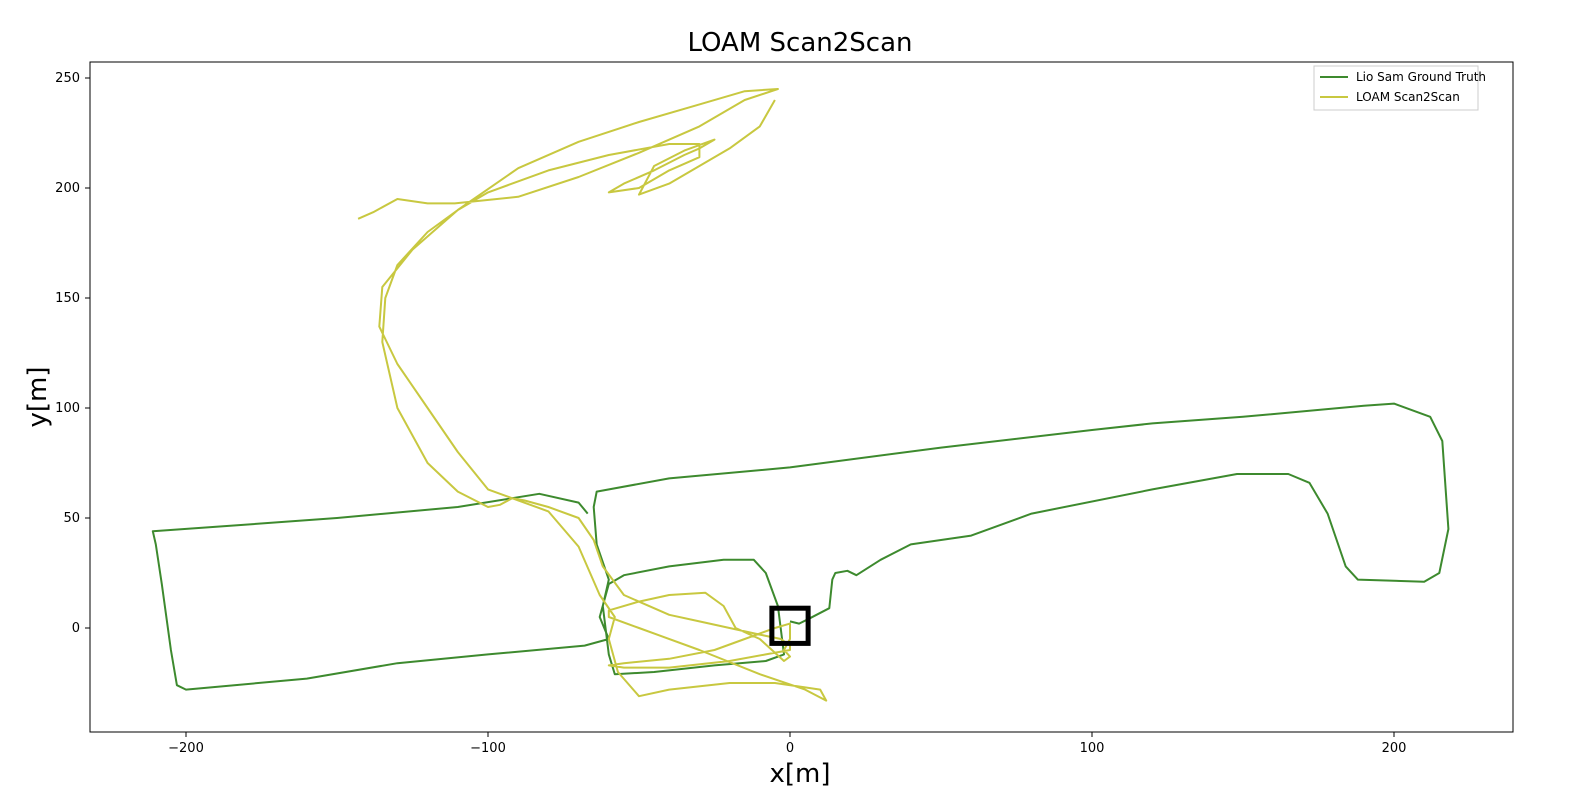 Image resolution: width=1572 pixels, height=806 pixels. Describe the element at coordinates (72, 353) in the screenshot. I see `y-axis: 0 50 100 150 200 250` at that location.